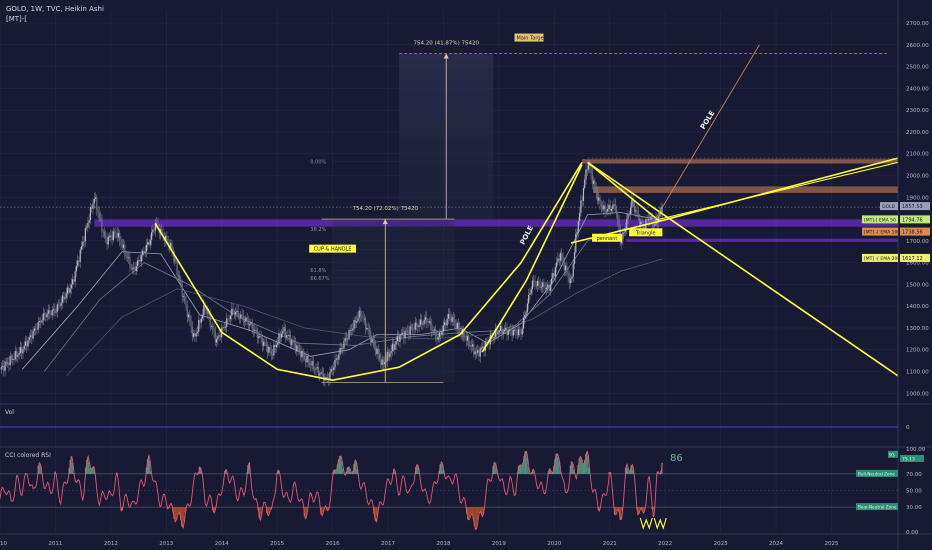  Describe the element at coordinates (917, 351) in the screenshot. I see `y-tick-label: 1200.00` at that location.